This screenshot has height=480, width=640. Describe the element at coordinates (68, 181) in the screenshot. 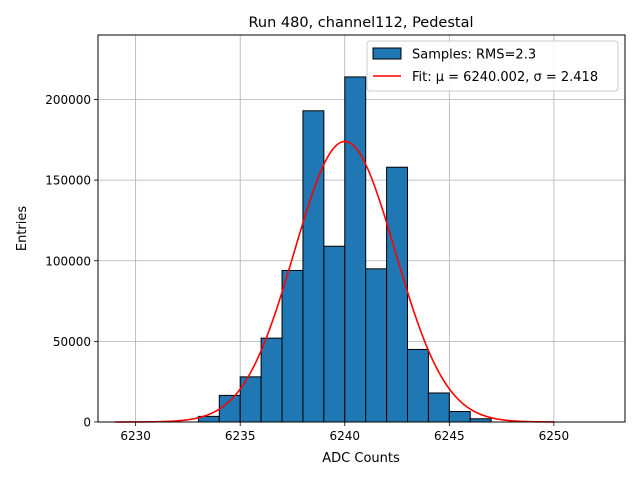

I see `y-tick-label: 150000` at that location.